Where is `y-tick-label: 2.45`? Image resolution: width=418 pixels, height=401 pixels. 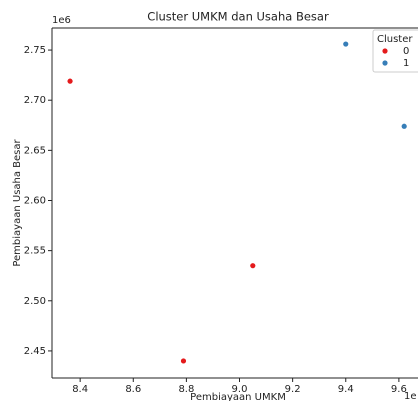 y-tick-label: 2.45 is located at coordinates (35, 351).